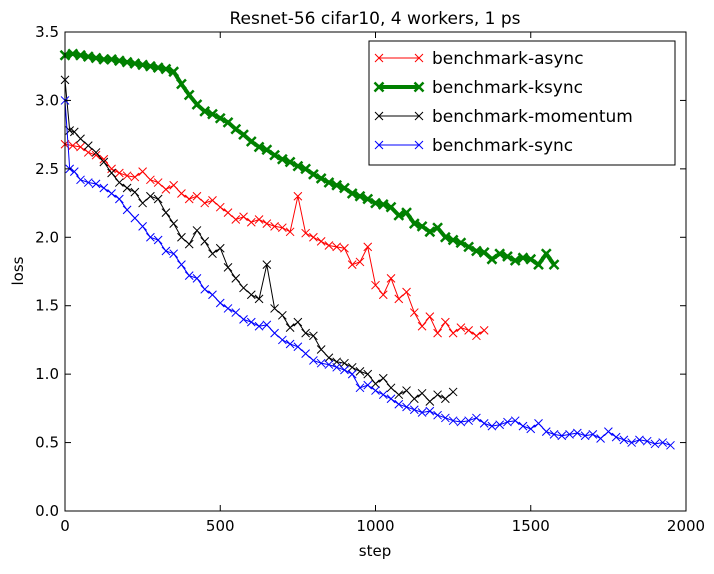 The width and height of the screenshot is (714, 574). I want to click on x-tick-label: 1500, so click(531, 526).